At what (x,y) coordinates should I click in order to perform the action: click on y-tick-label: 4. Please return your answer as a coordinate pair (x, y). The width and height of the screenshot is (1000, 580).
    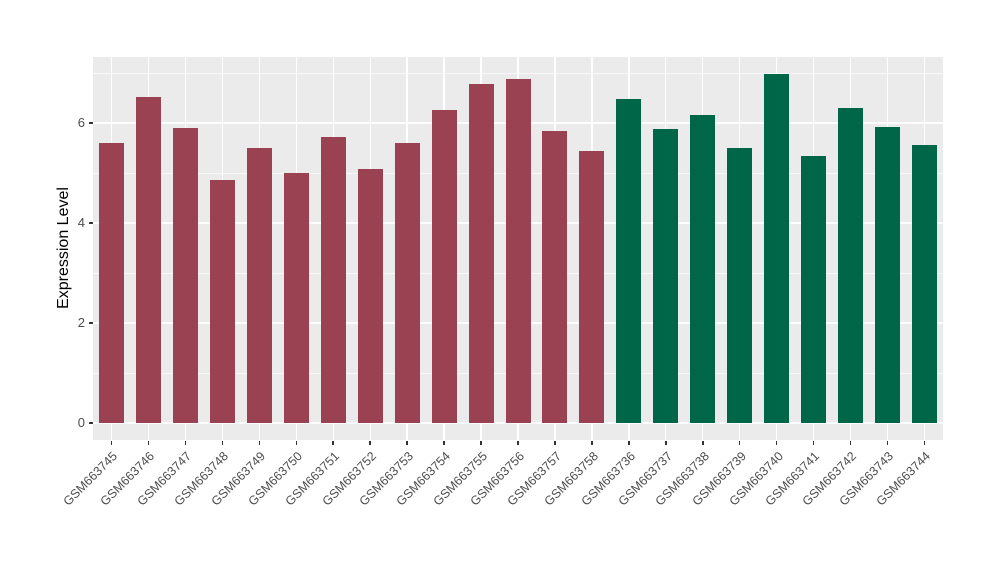
    Looking at the image, I should click on (81, 223).